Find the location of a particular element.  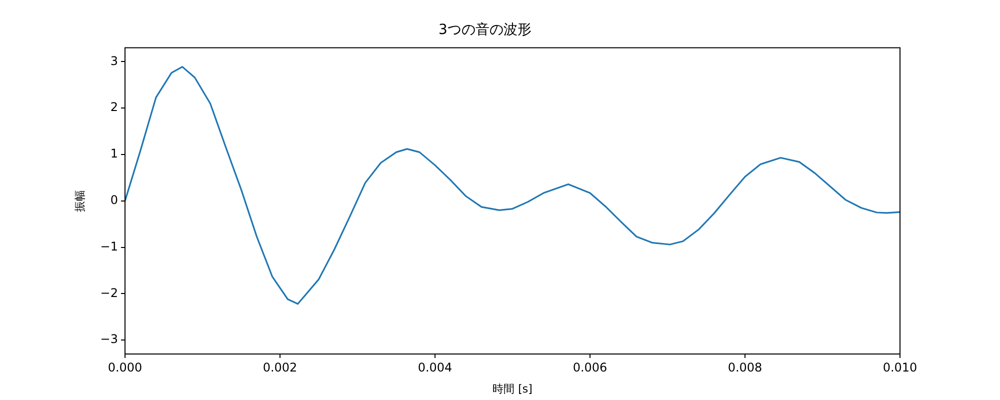

y-tick-label: 2 is located at coordinates (114, 107).